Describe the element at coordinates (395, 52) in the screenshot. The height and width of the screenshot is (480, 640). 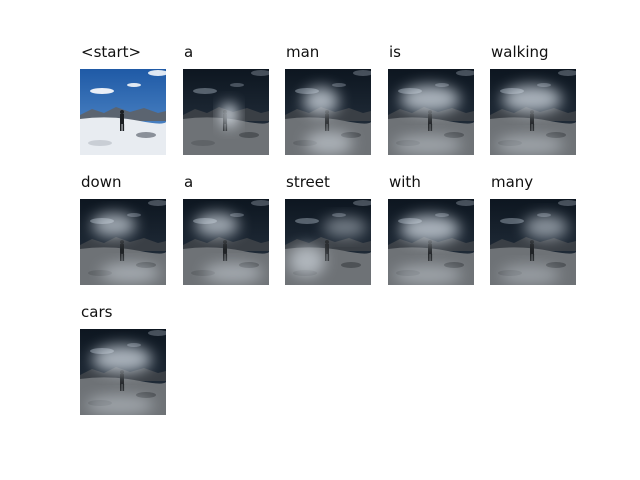
I see `token-word: is` at that location.